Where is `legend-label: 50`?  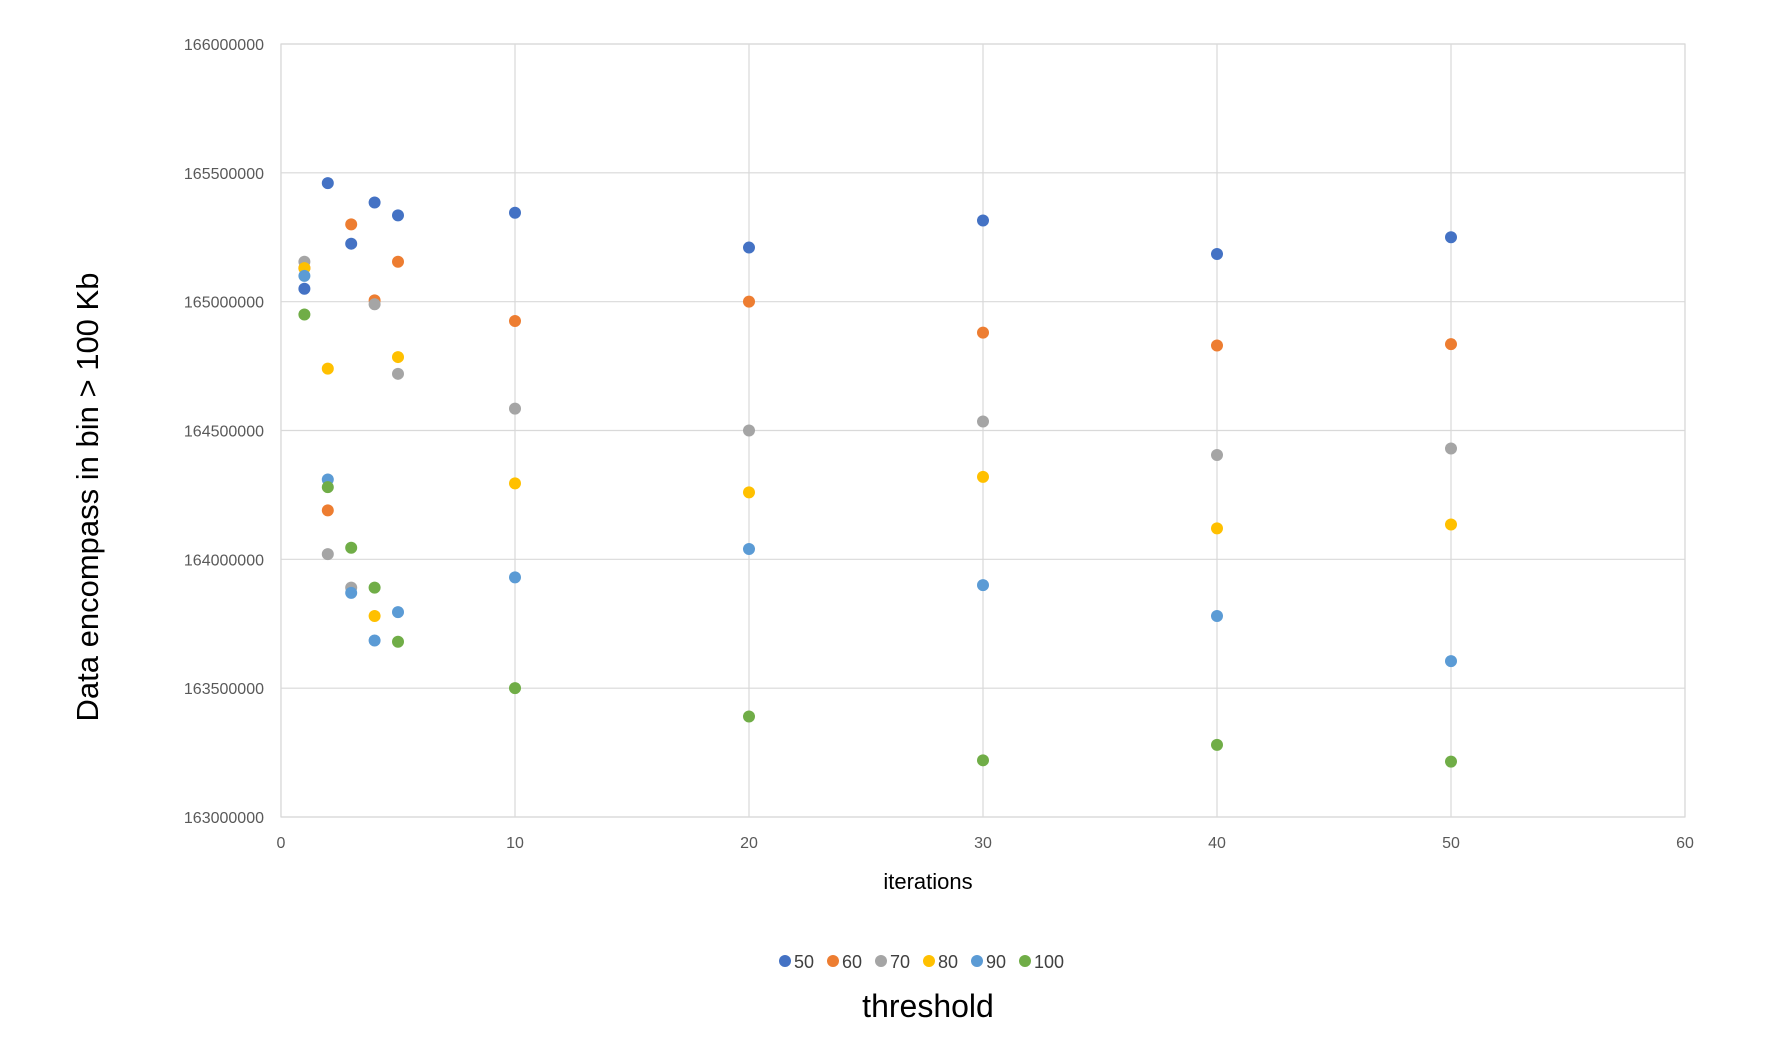
legend-label: 50 is located at coordinates (804, 962).